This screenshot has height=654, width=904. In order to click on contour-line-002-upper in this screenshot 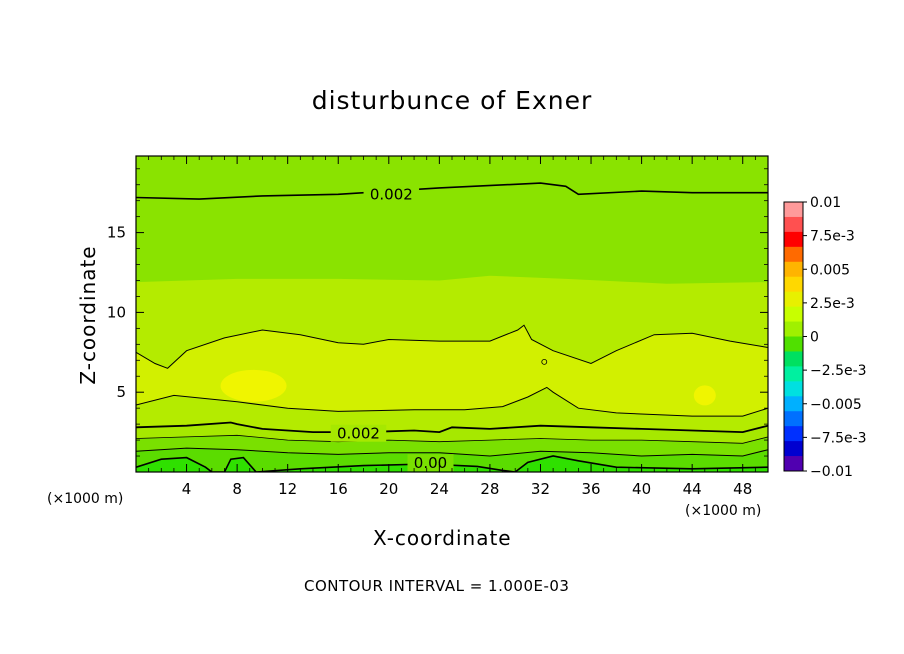, I will do `click(452, 191)`.